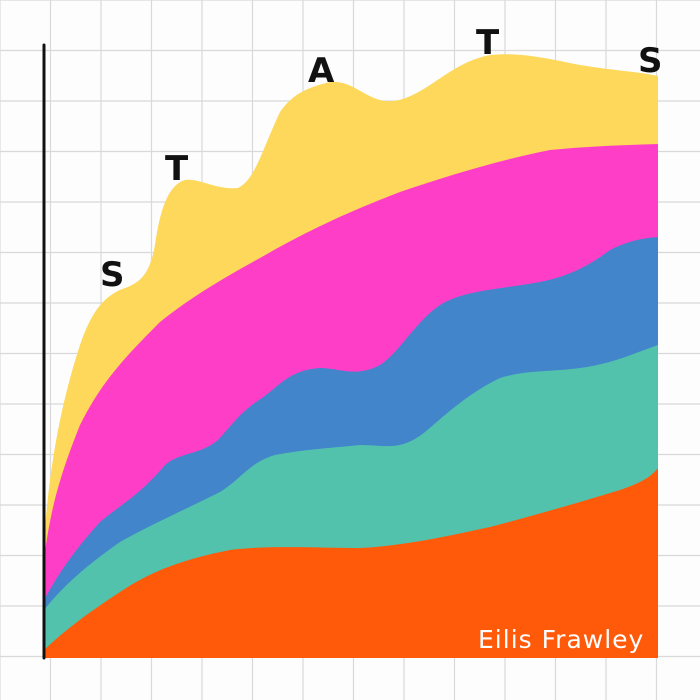 The height and width of the screenshot is (700, 700). What do you see at coordinates (561, 639) in the screenshot?
I see `artist-signature: Eilis Frawley` at bounding box center [561, 639].